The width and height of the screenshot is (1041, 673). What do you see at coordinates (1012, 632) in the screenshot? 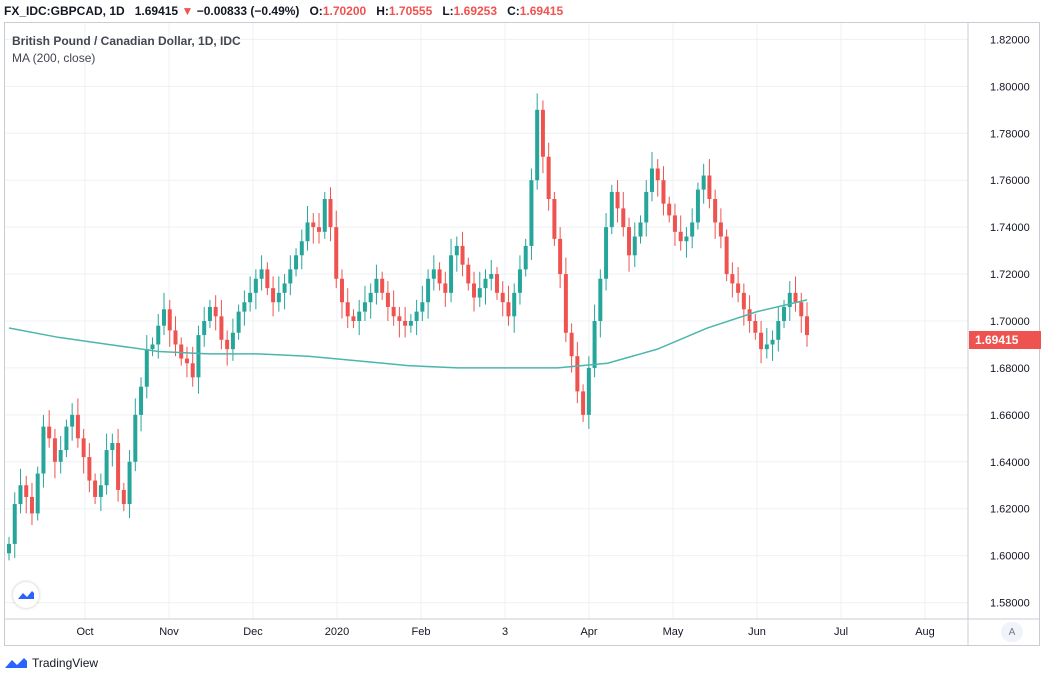
I see `auto-scale-button: A` at bounding box center [1012, 632].